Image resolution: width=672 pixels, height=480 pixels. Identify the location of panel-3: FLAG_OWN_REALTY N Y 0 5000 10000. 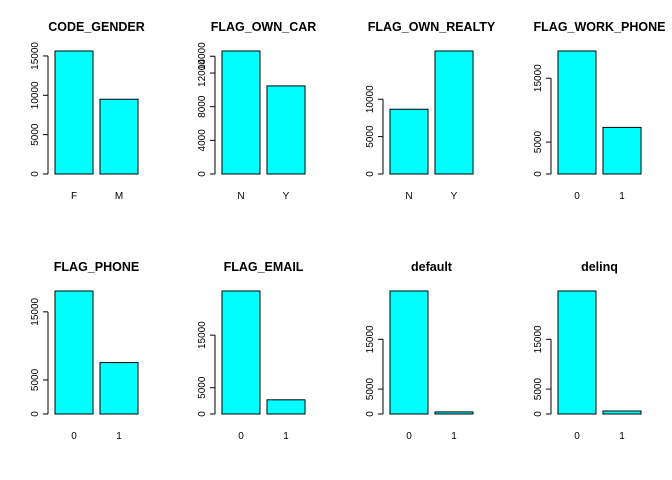
(430, 111).